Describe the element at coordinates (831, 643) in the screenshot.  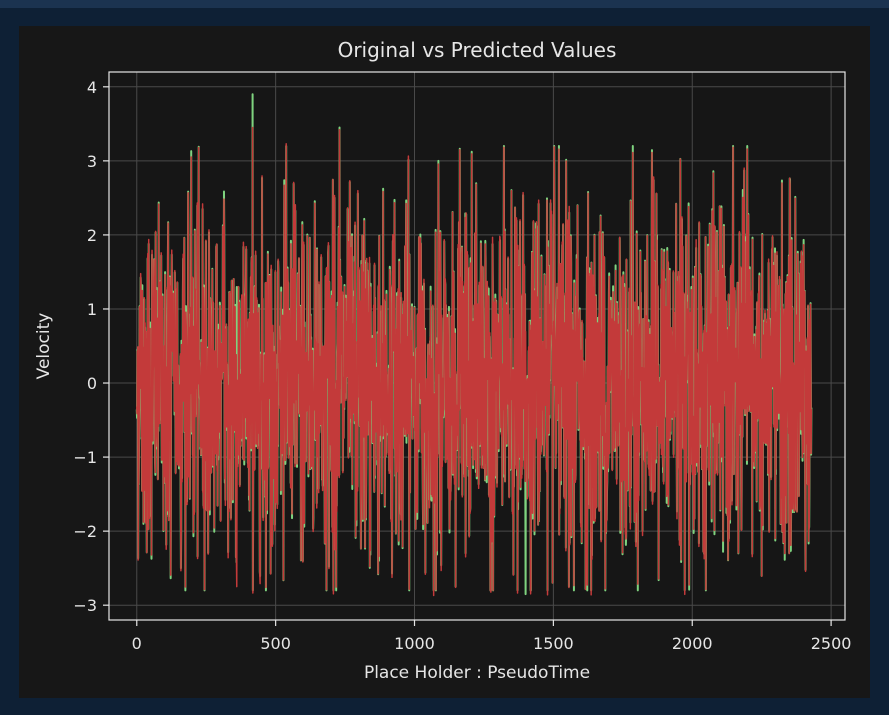
I see `x-tick-label: 2500` at that location.